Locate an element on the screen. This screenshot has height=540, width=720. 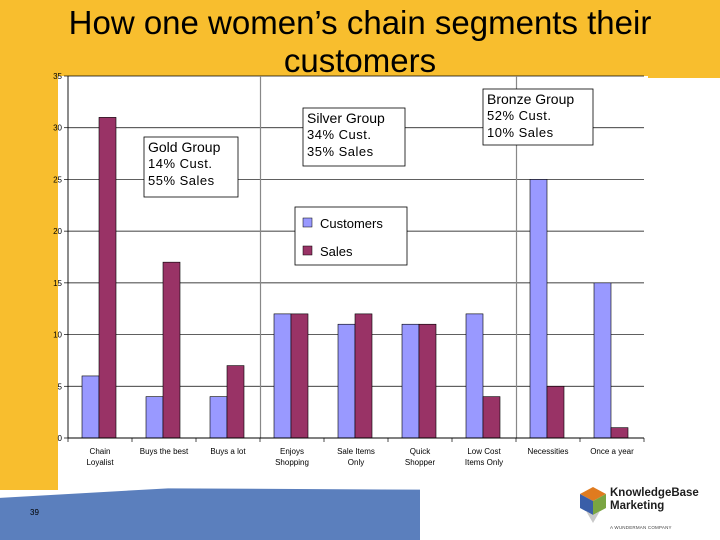
x-tick-label: Low Cost is located at coordinates (484, 451).